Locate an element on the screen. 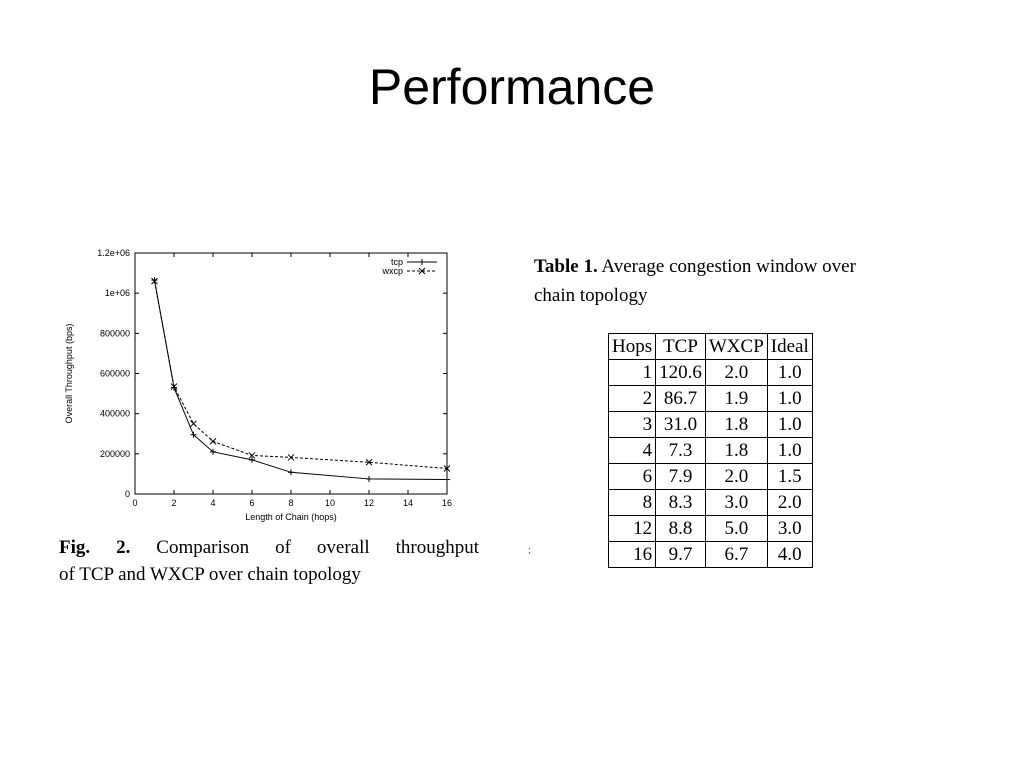 The height and width of the screenshot is (768, 1024). table-header-row: Hops TCP WXCP Ideal is located at coordinates (710, 346).